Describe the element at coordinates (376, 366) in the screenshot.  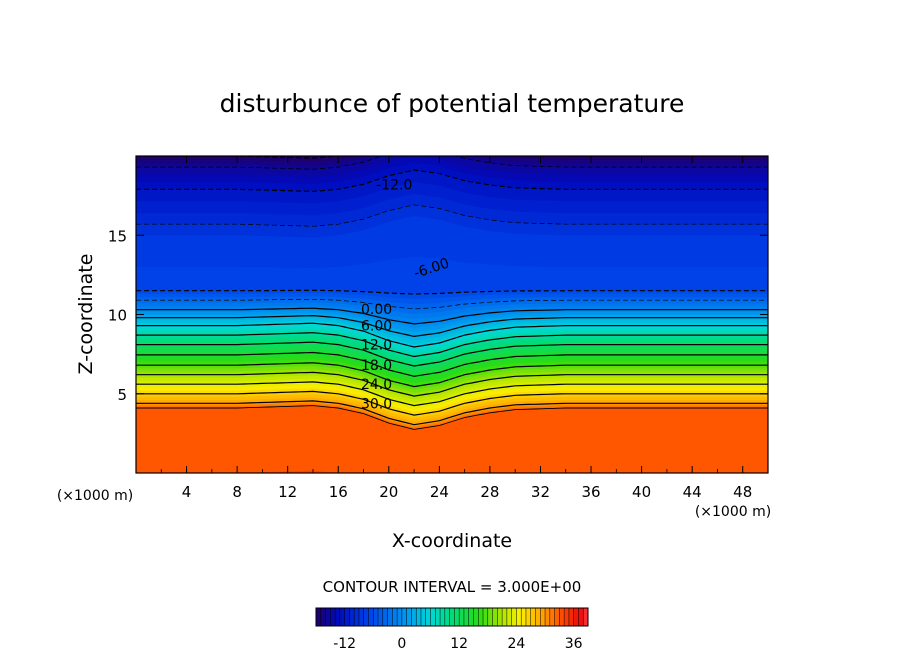
I see `contour-label: 18.0` at that location.